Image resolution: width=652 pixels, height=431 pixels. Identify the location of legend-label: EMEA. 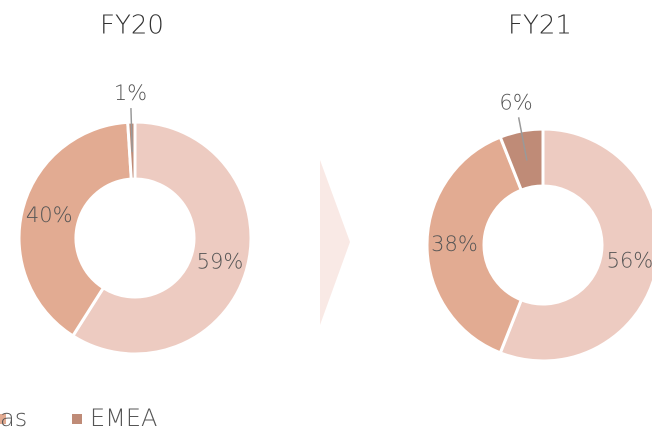
(123, 417).